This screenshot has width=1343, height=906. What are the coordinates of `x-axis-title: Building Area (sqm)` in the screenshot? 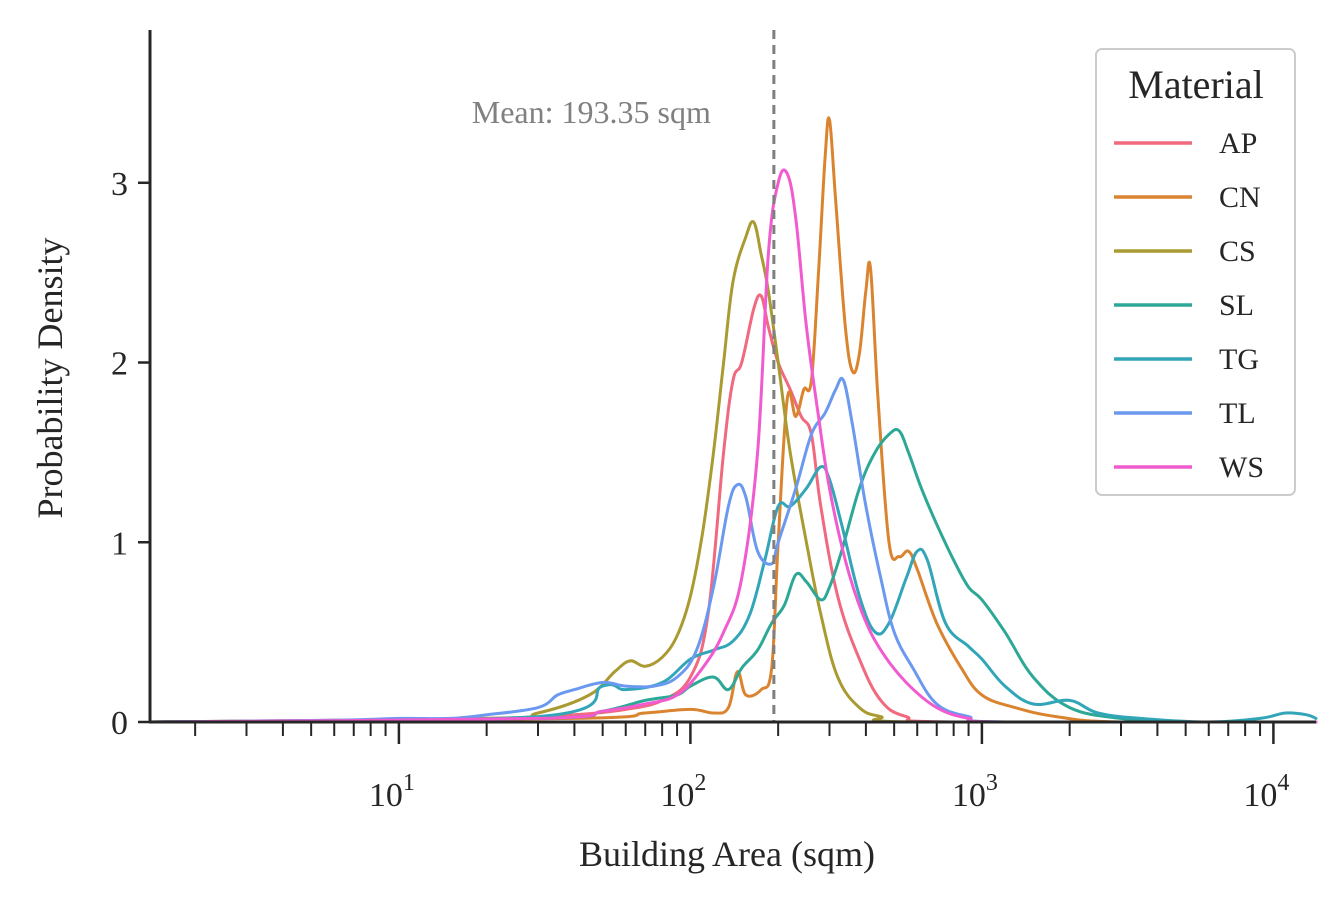 It's located at (727, 854).